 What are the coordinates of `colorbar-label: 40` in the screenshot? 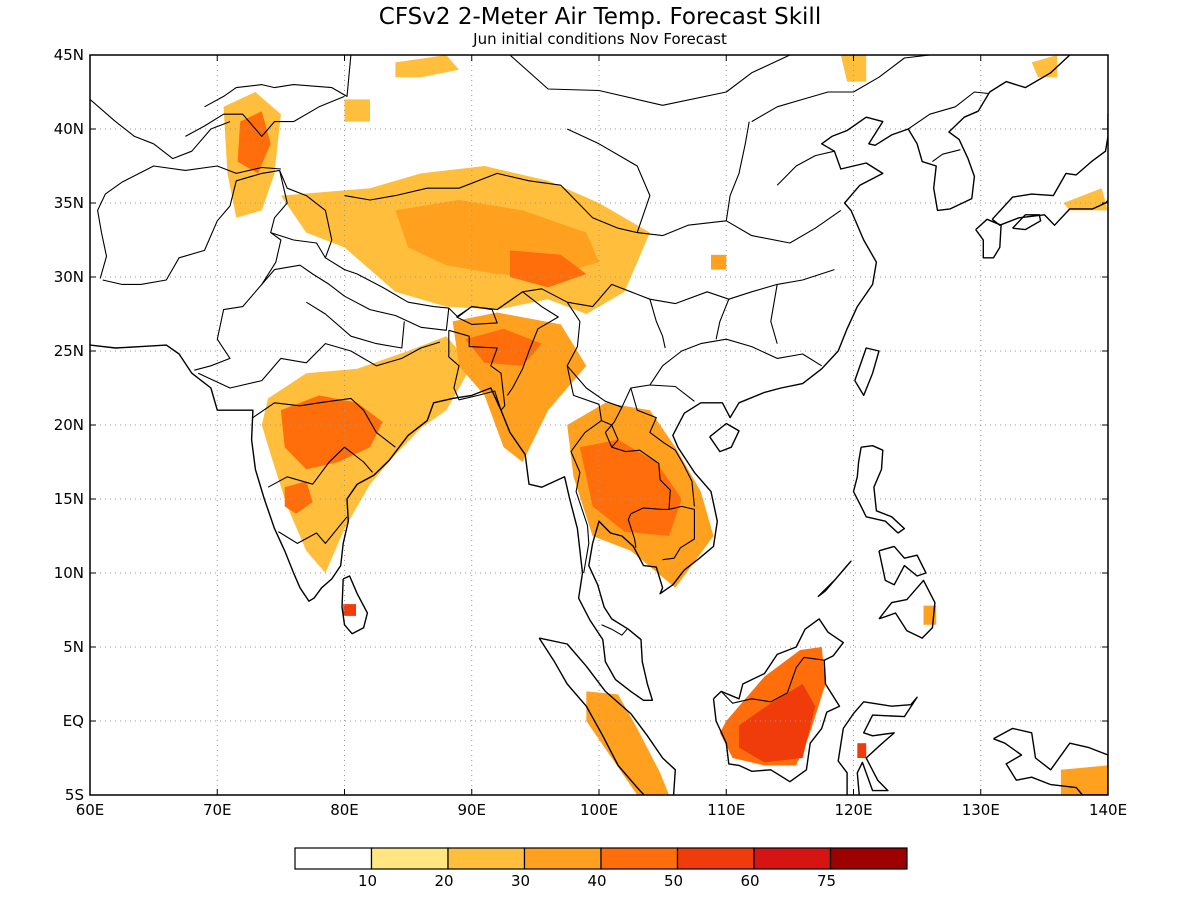 It's located at (596, 881).